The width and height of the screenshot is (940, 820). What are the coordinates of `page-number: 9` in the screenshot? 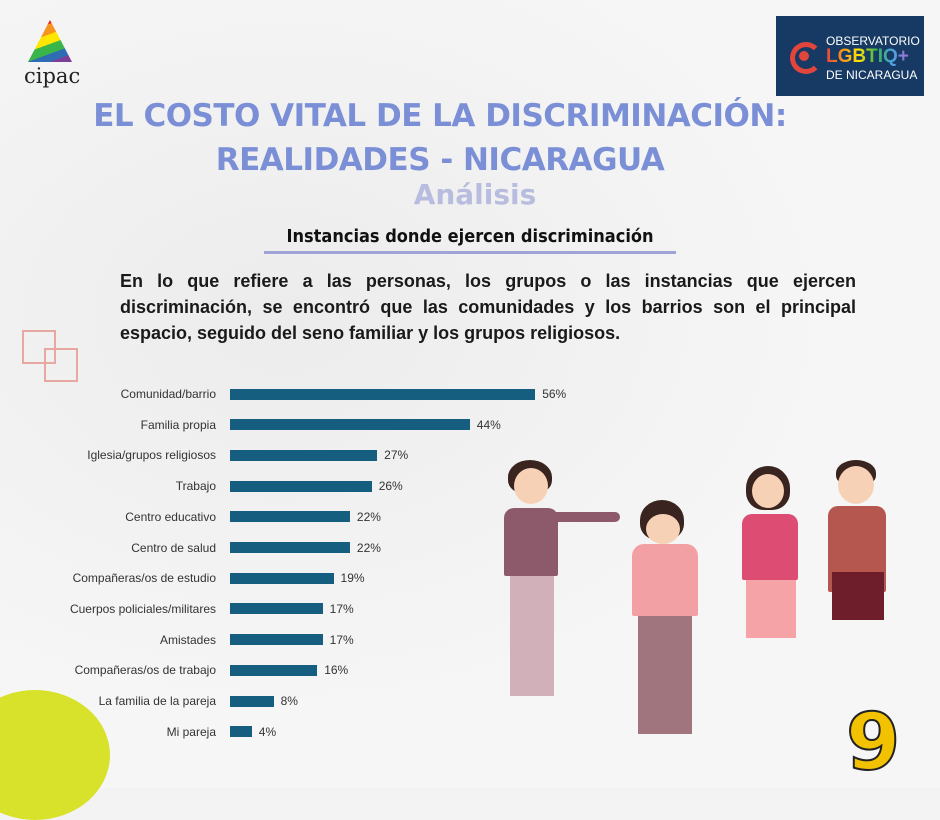 It's located at (873, 743).